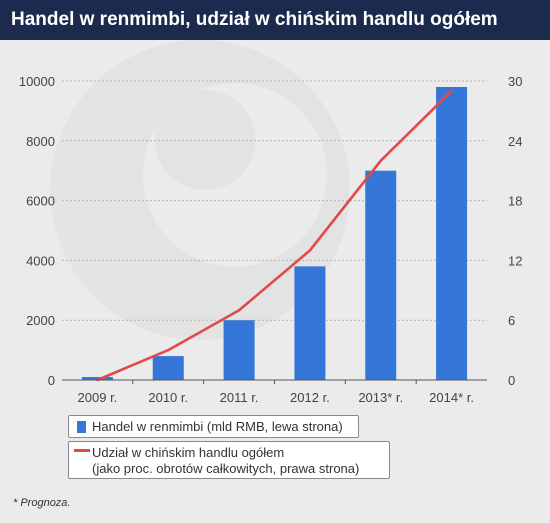 The height and width of the screenshot is (523, 550). I want to click on y-right-tick-label: 18, so click(515, 201).